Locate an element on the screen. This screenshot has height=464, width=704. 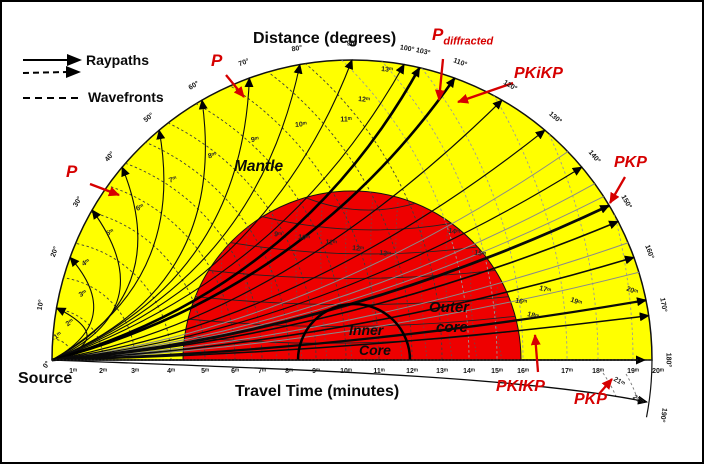
time-tick-label: 2ᵐ is located at coordinates (103, 371).